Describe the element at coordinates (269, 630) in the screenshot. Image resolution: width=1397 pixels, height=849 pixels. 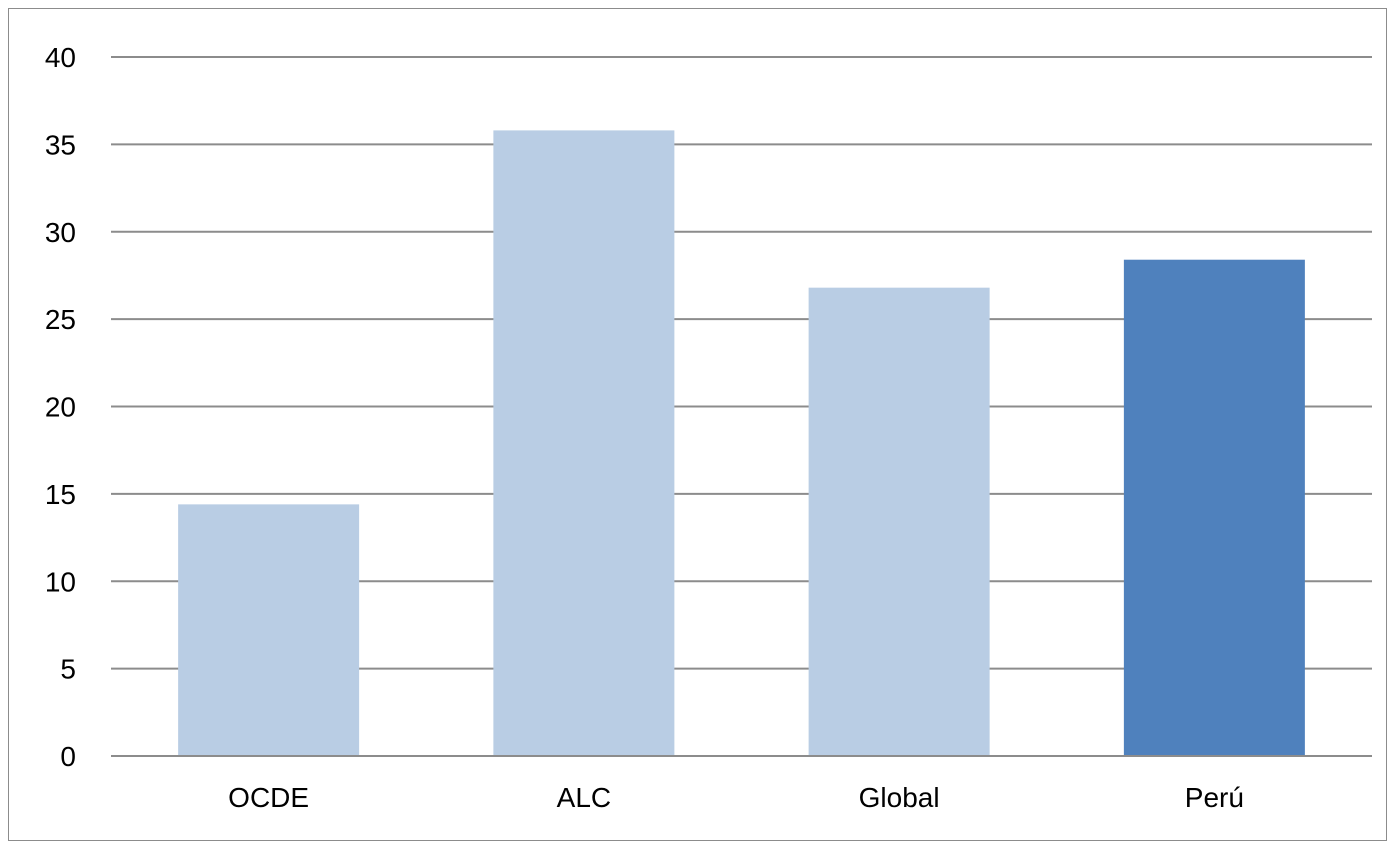
I see `bar-ocde` at that location.